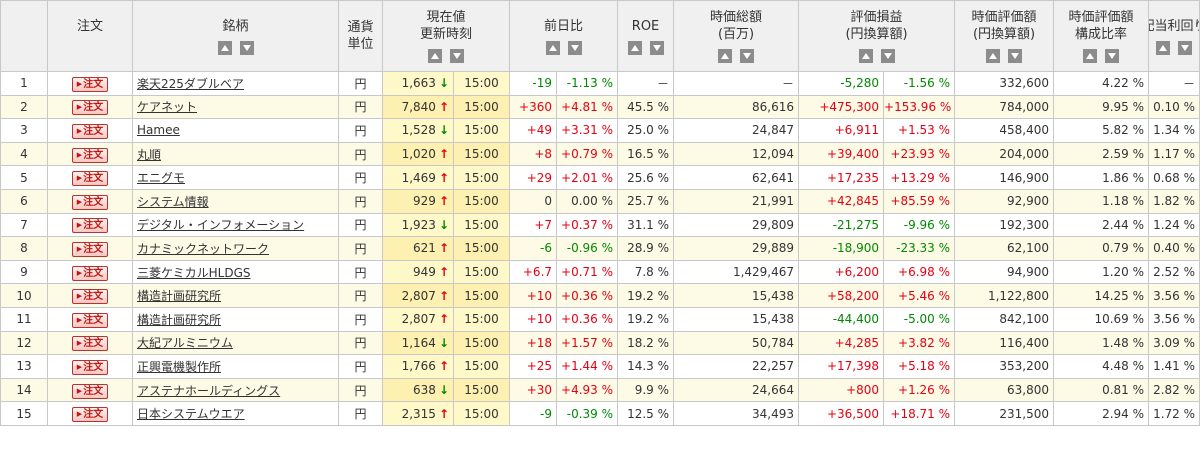 This screenshot has height=470, width=1200. I want to click on change-percent-cell: +0.36 %, so click(587, 295).